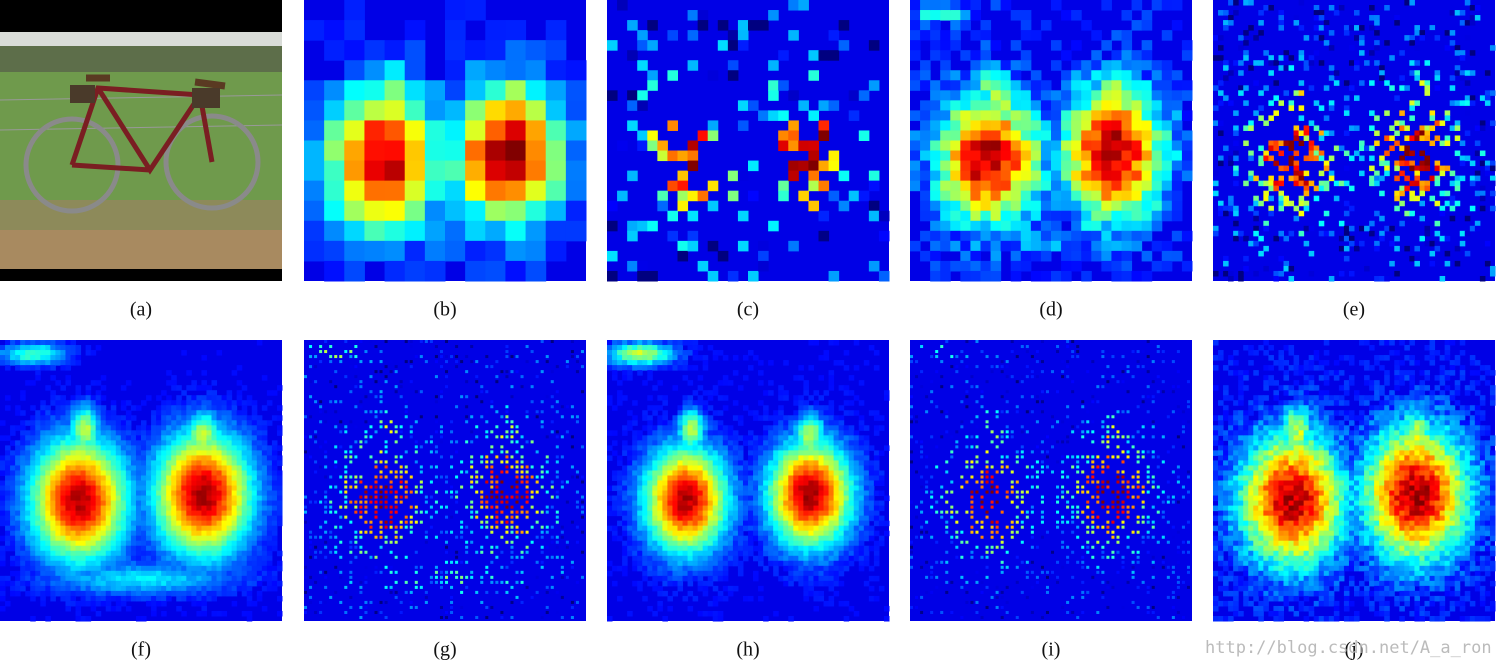 The width and height of the screenshot is (1496, 666). I want to click on panel-label: (i), so click(1051, 650).